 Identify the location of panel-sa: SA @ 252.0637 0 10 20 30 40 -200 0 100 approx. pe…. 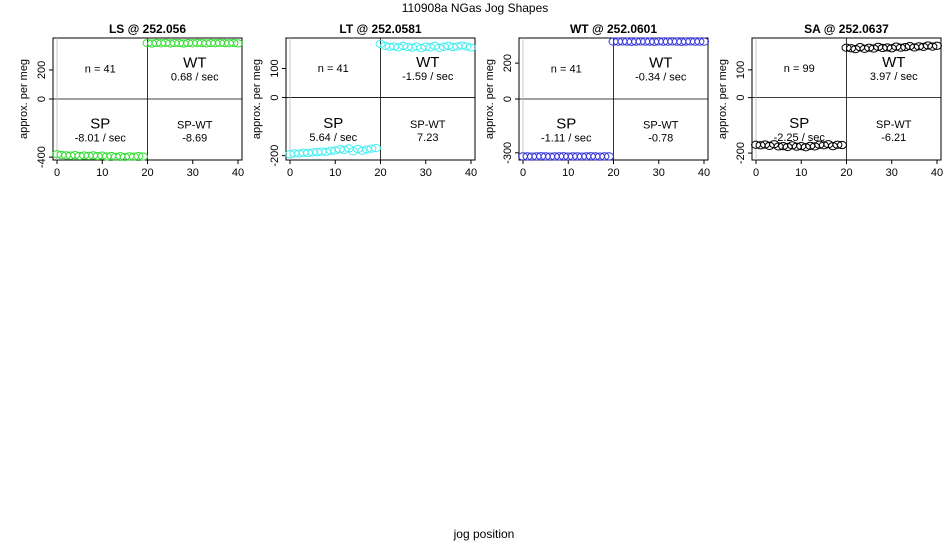
(830, 100).